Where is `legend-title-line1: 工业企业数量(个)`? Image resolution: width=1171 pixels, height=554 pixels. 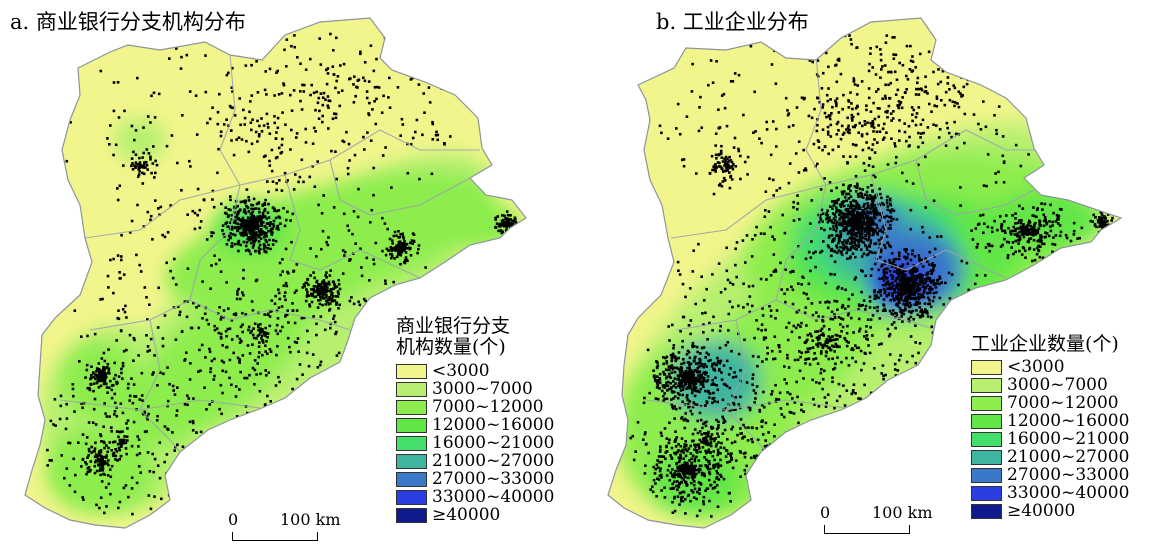 legend-title-line1: 工业企业数量(个) is located at coordinates (1045, 344).